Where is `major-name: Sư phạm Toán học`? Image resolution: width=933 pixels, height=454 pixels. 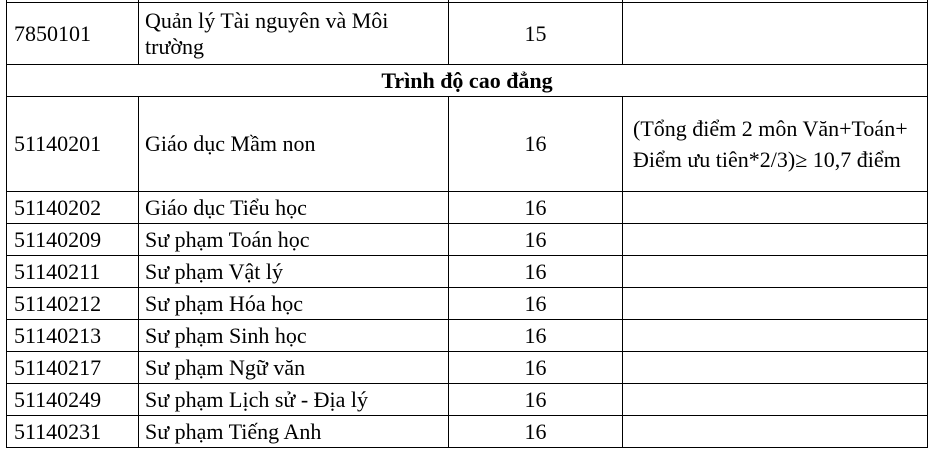
major-name: Sư phạm Toán học is located at coordinates (293, 239).